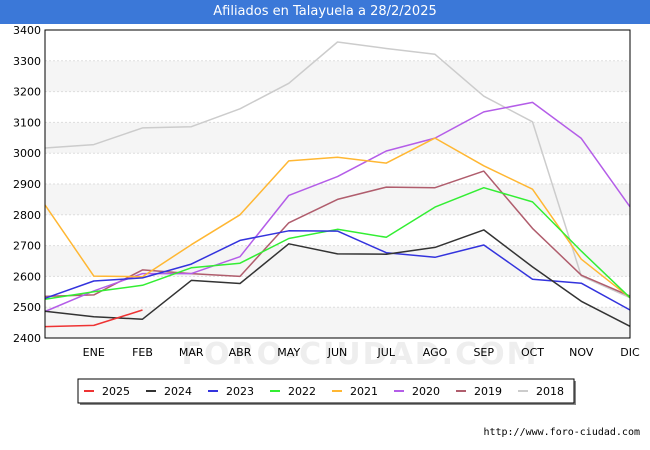  What do you see at coordinates (630, 352) in the screenshot?
I see `x-tick-label: DIC` at bounding box center [630, 352].